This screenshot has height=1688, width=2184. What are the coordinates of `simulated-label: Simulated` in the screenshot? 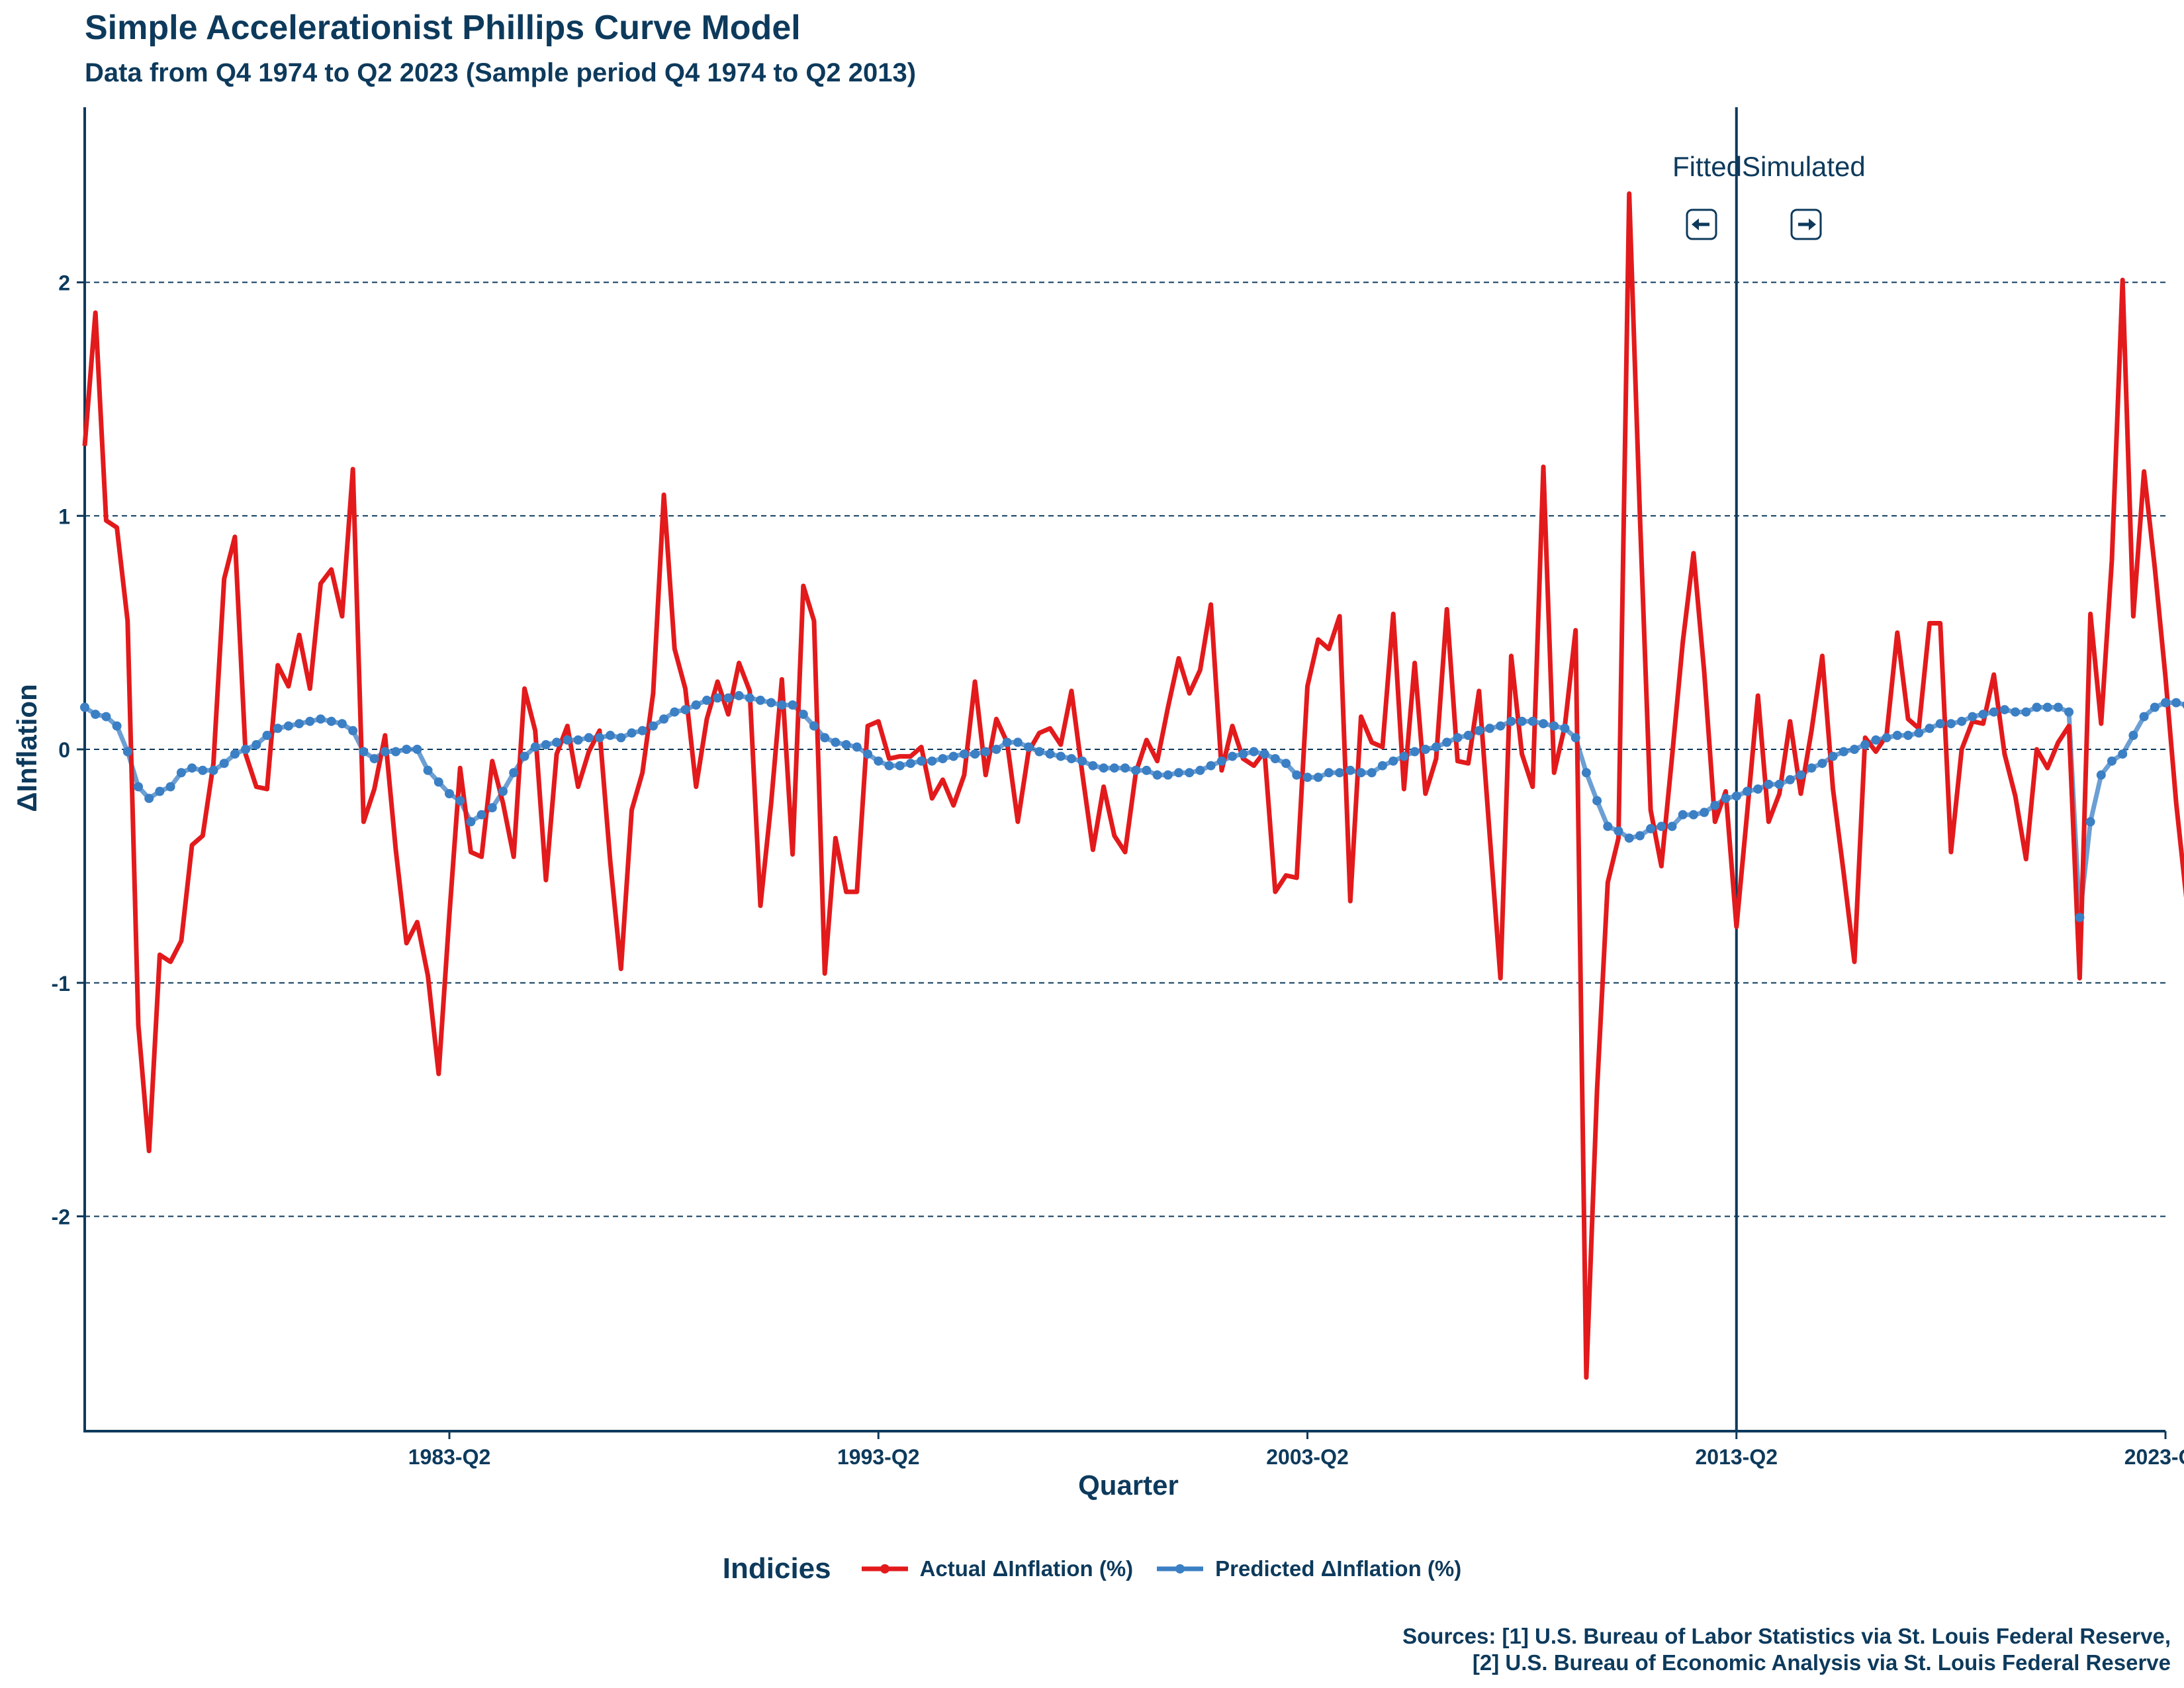 It's located at (1804, 166).